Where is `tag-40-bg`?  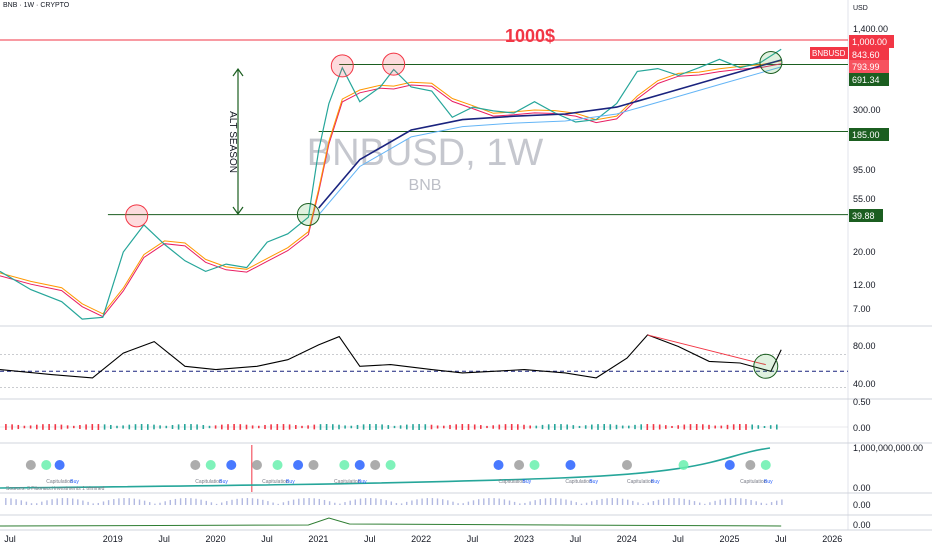
tag-40-bg is located at coordinates (866, 215).